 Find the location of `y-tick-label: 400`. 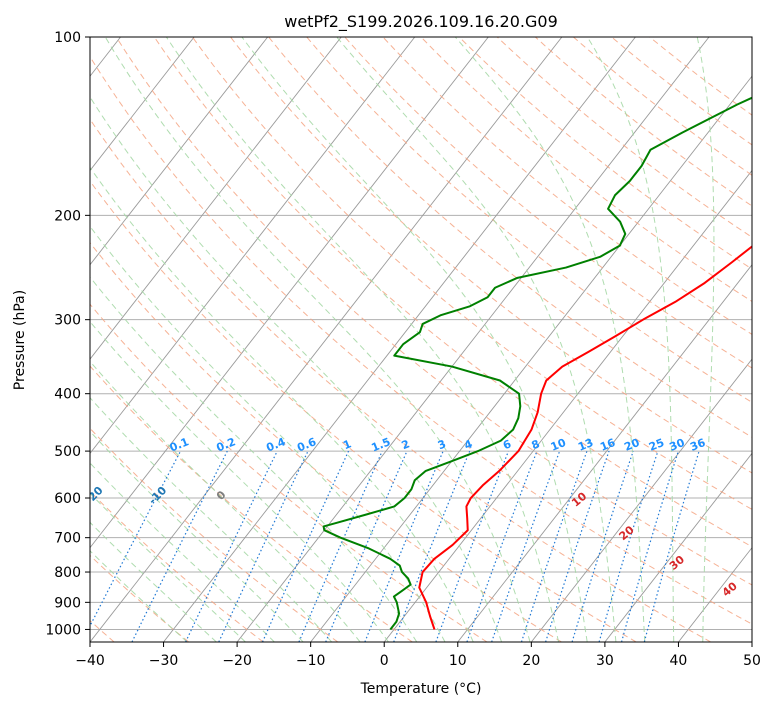

y-tick-label: 400 is located at coordinates (67, 395).